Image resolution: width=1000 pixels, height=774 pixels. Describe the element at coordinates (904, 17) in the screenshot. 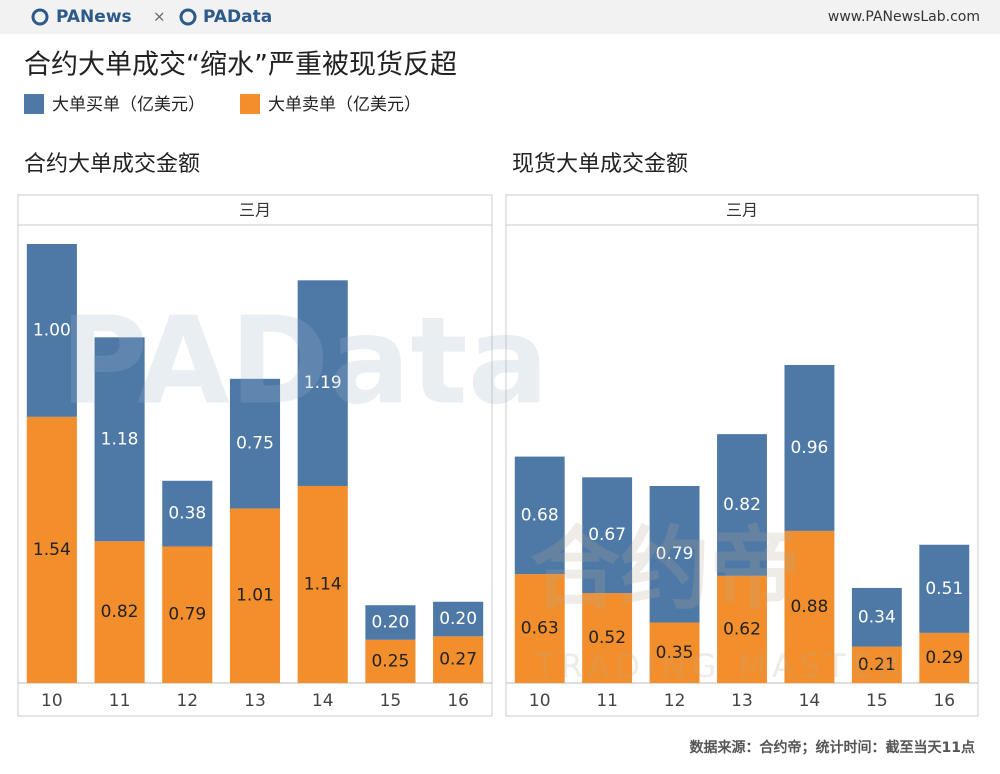

I see `url: www.PANewsLab.com` at that location.